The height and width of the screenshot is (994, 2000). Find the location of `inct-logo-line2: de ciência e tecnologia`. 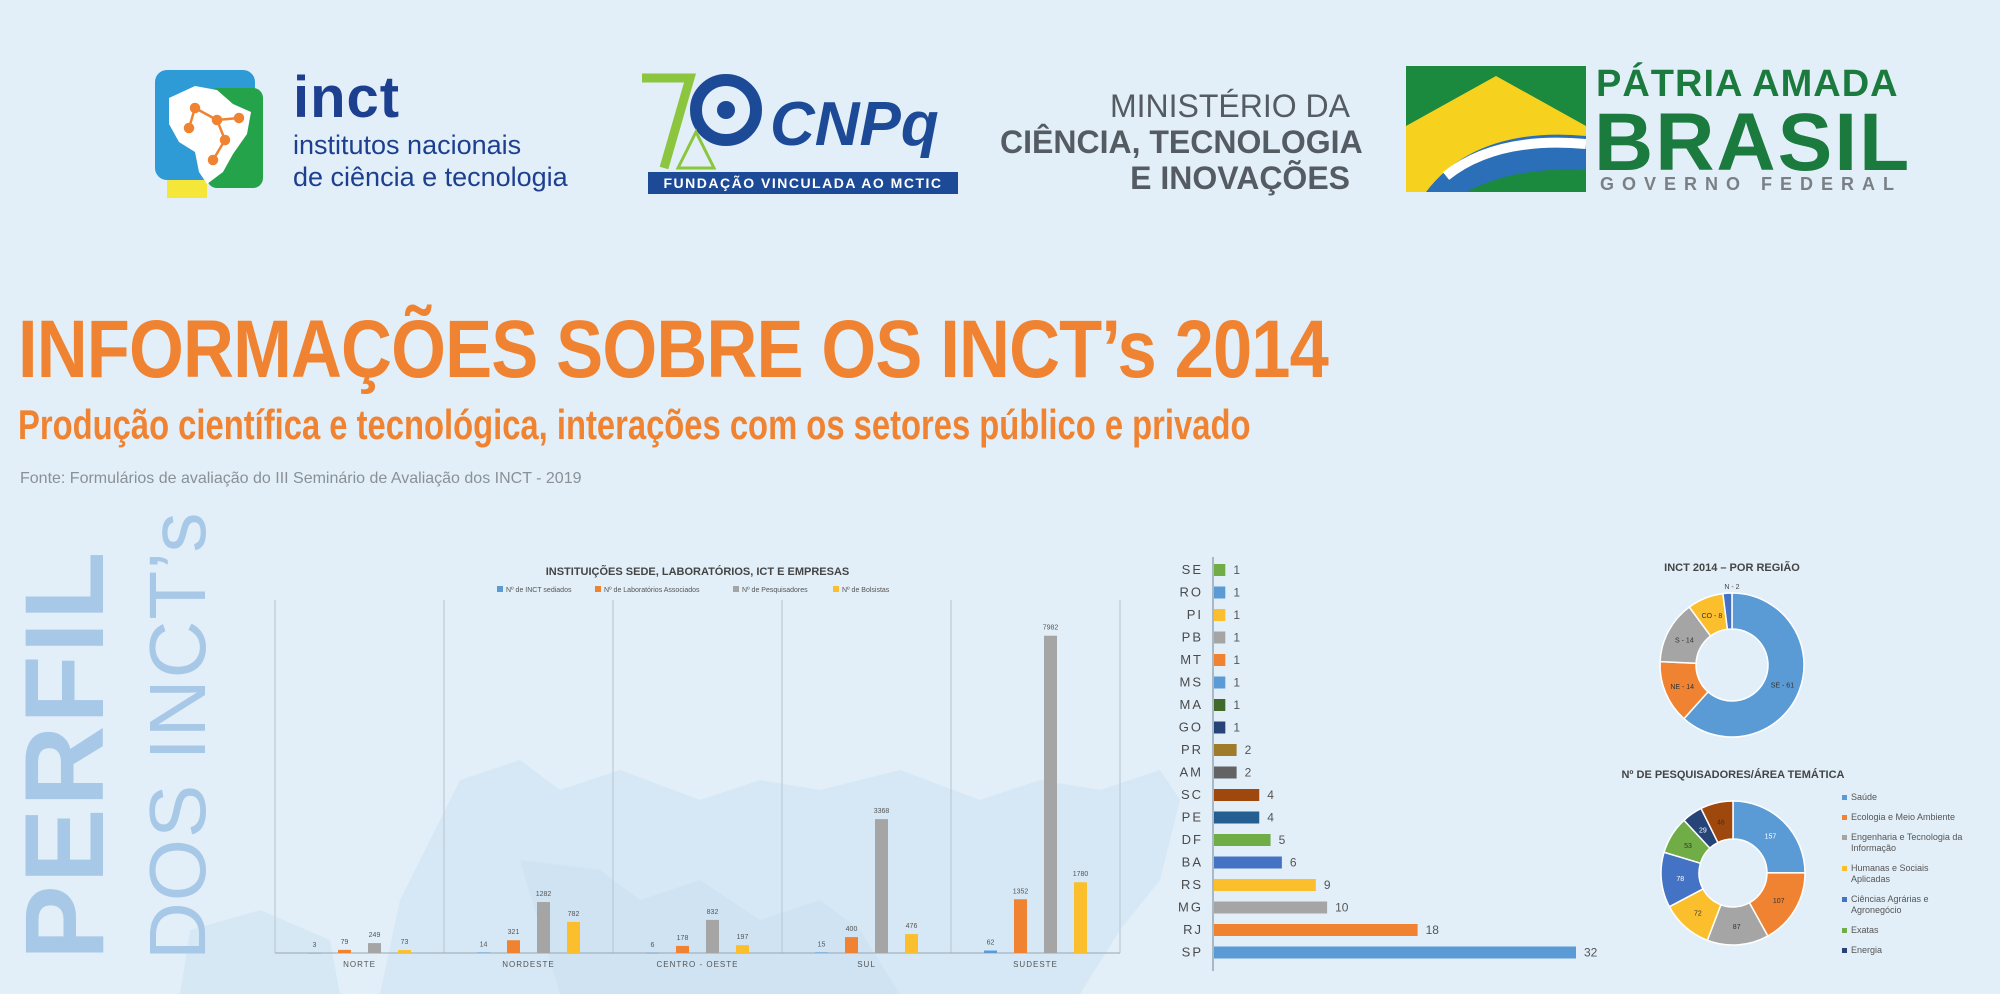

inct-logo-line2: de ciência e tecnologia is located at coordinates (430, 177).